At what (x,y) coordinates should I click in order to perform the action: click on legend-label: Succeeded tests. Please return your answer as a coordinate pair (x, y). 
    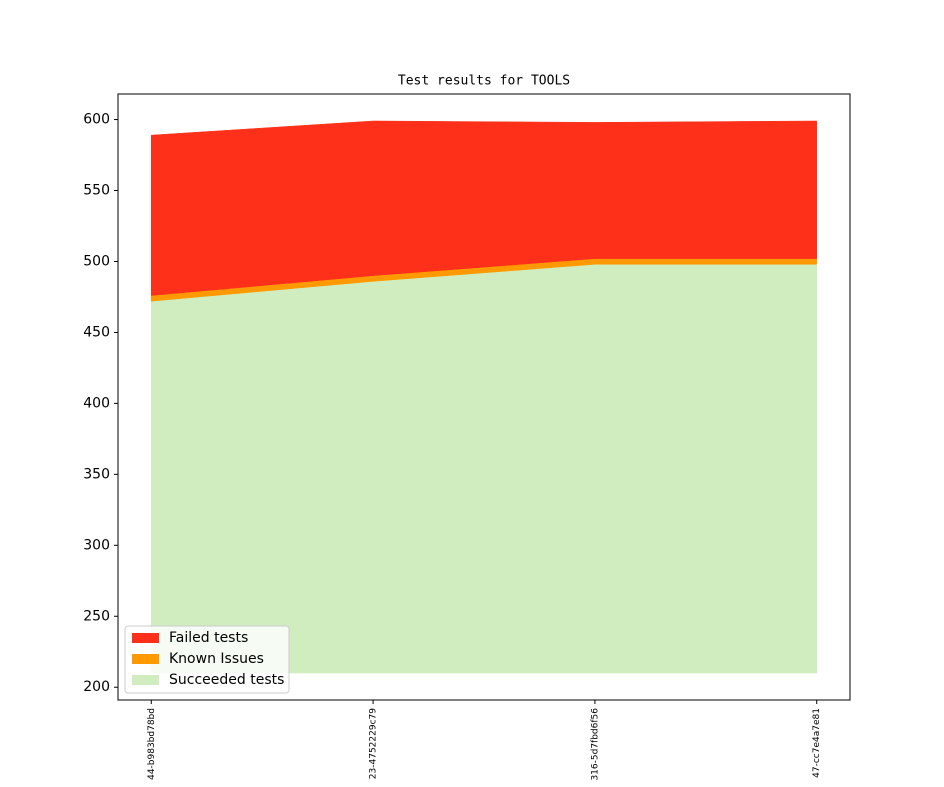
    Looking at the image, I should click on (226, 680).